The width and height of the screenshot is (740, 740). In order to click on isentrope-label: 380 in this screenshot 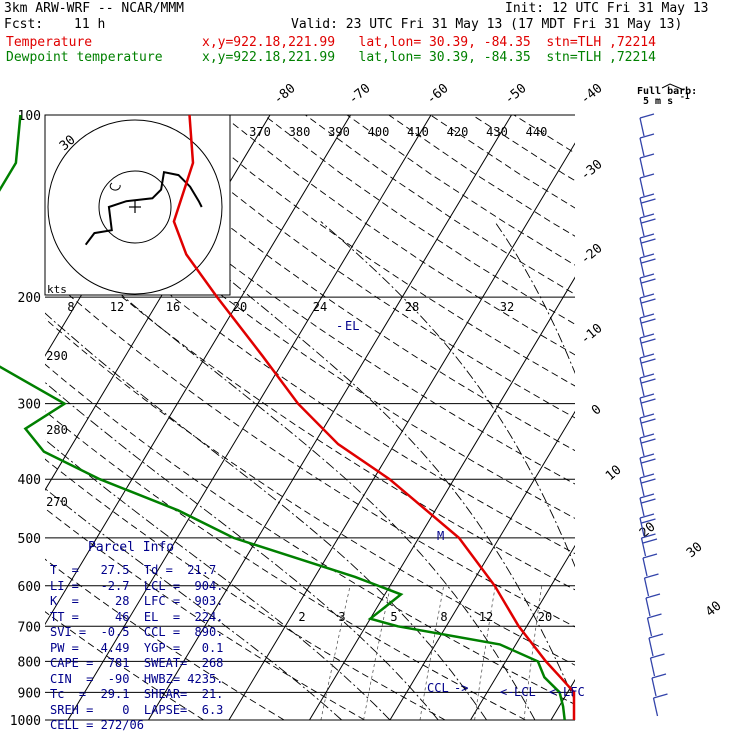, I will do `click(300, 132)`.